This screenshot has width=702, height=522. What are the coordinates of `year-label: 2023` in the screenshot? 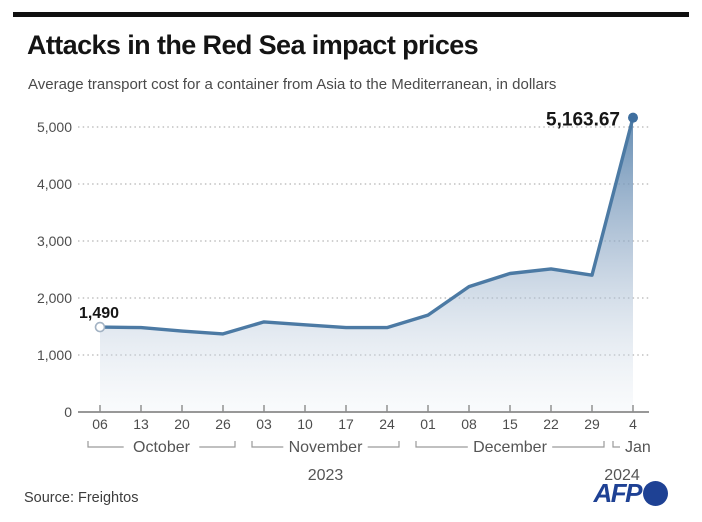 It's located at (326, 475).